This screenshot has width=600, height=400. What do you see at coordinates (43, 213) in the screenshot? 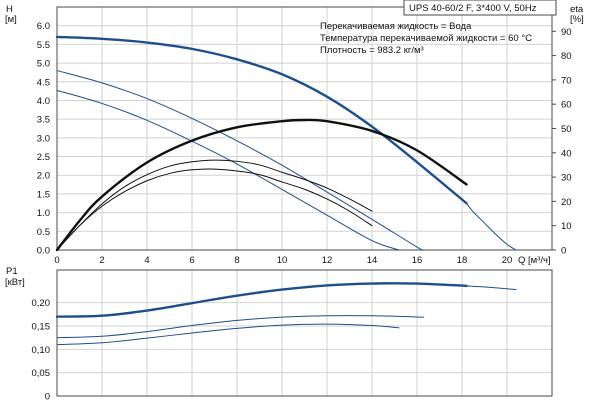
I see `y-tick-label: 1.0` at bounding box center [43, 213].